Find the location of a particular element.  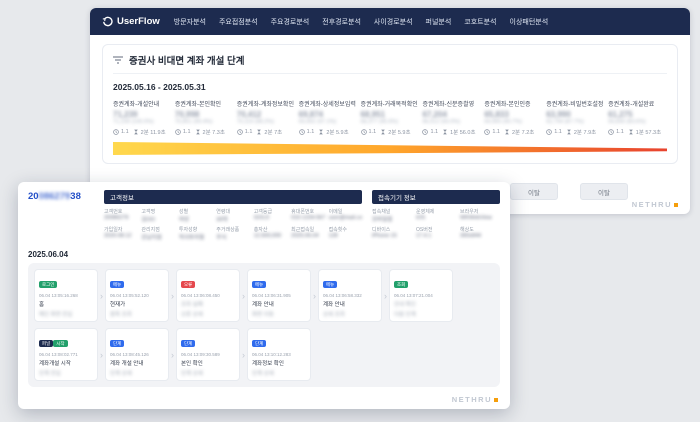

step-sub: 64,905 (90.7%) is located at coordinates (503, 122).